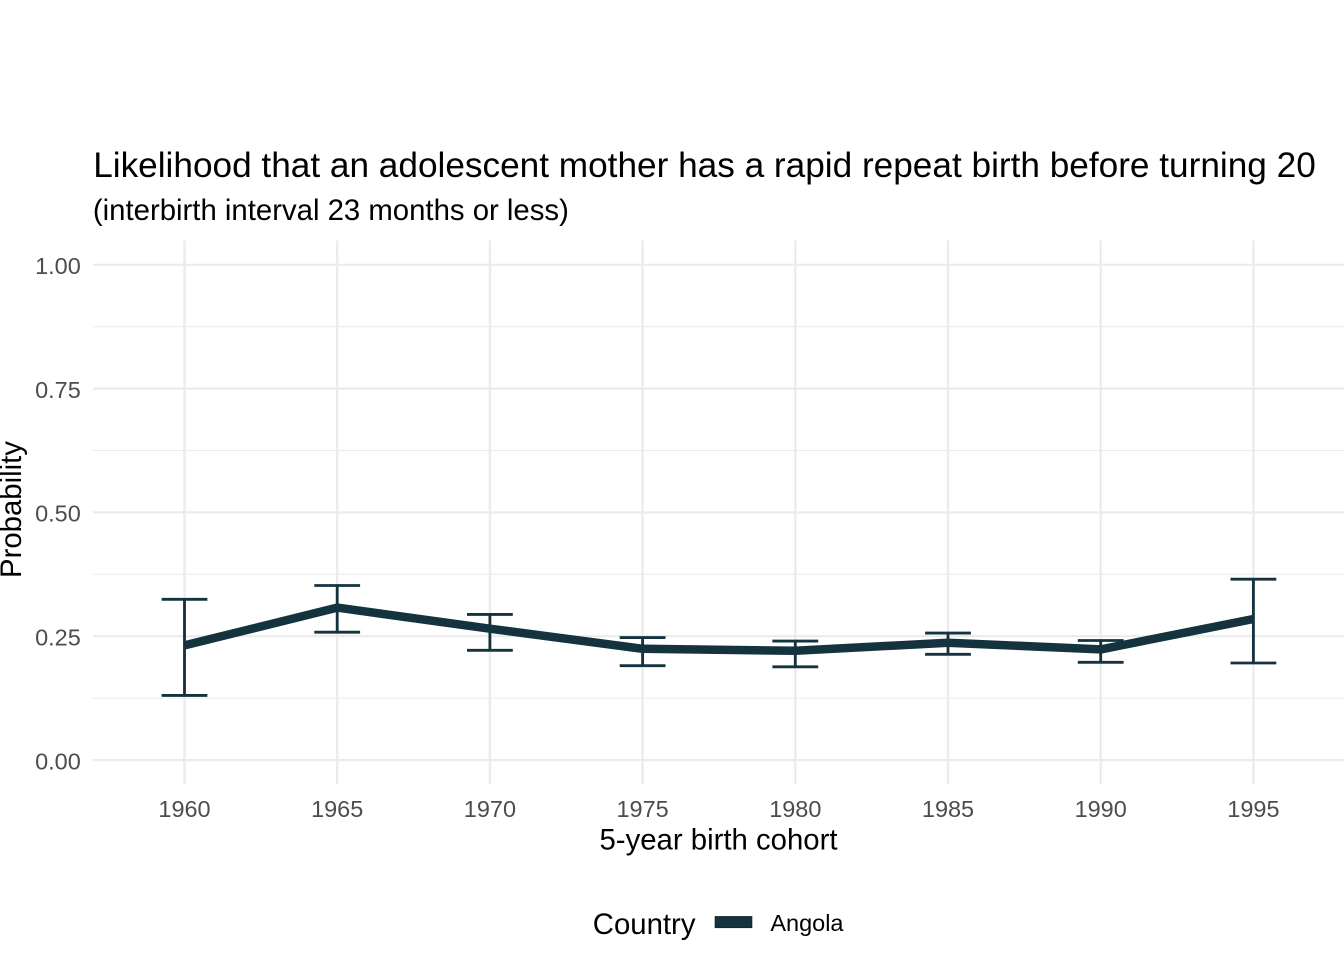  Describe the element at coordinates (58, 514) in the screenshot. I see `svg-text: 0.50` at that location.